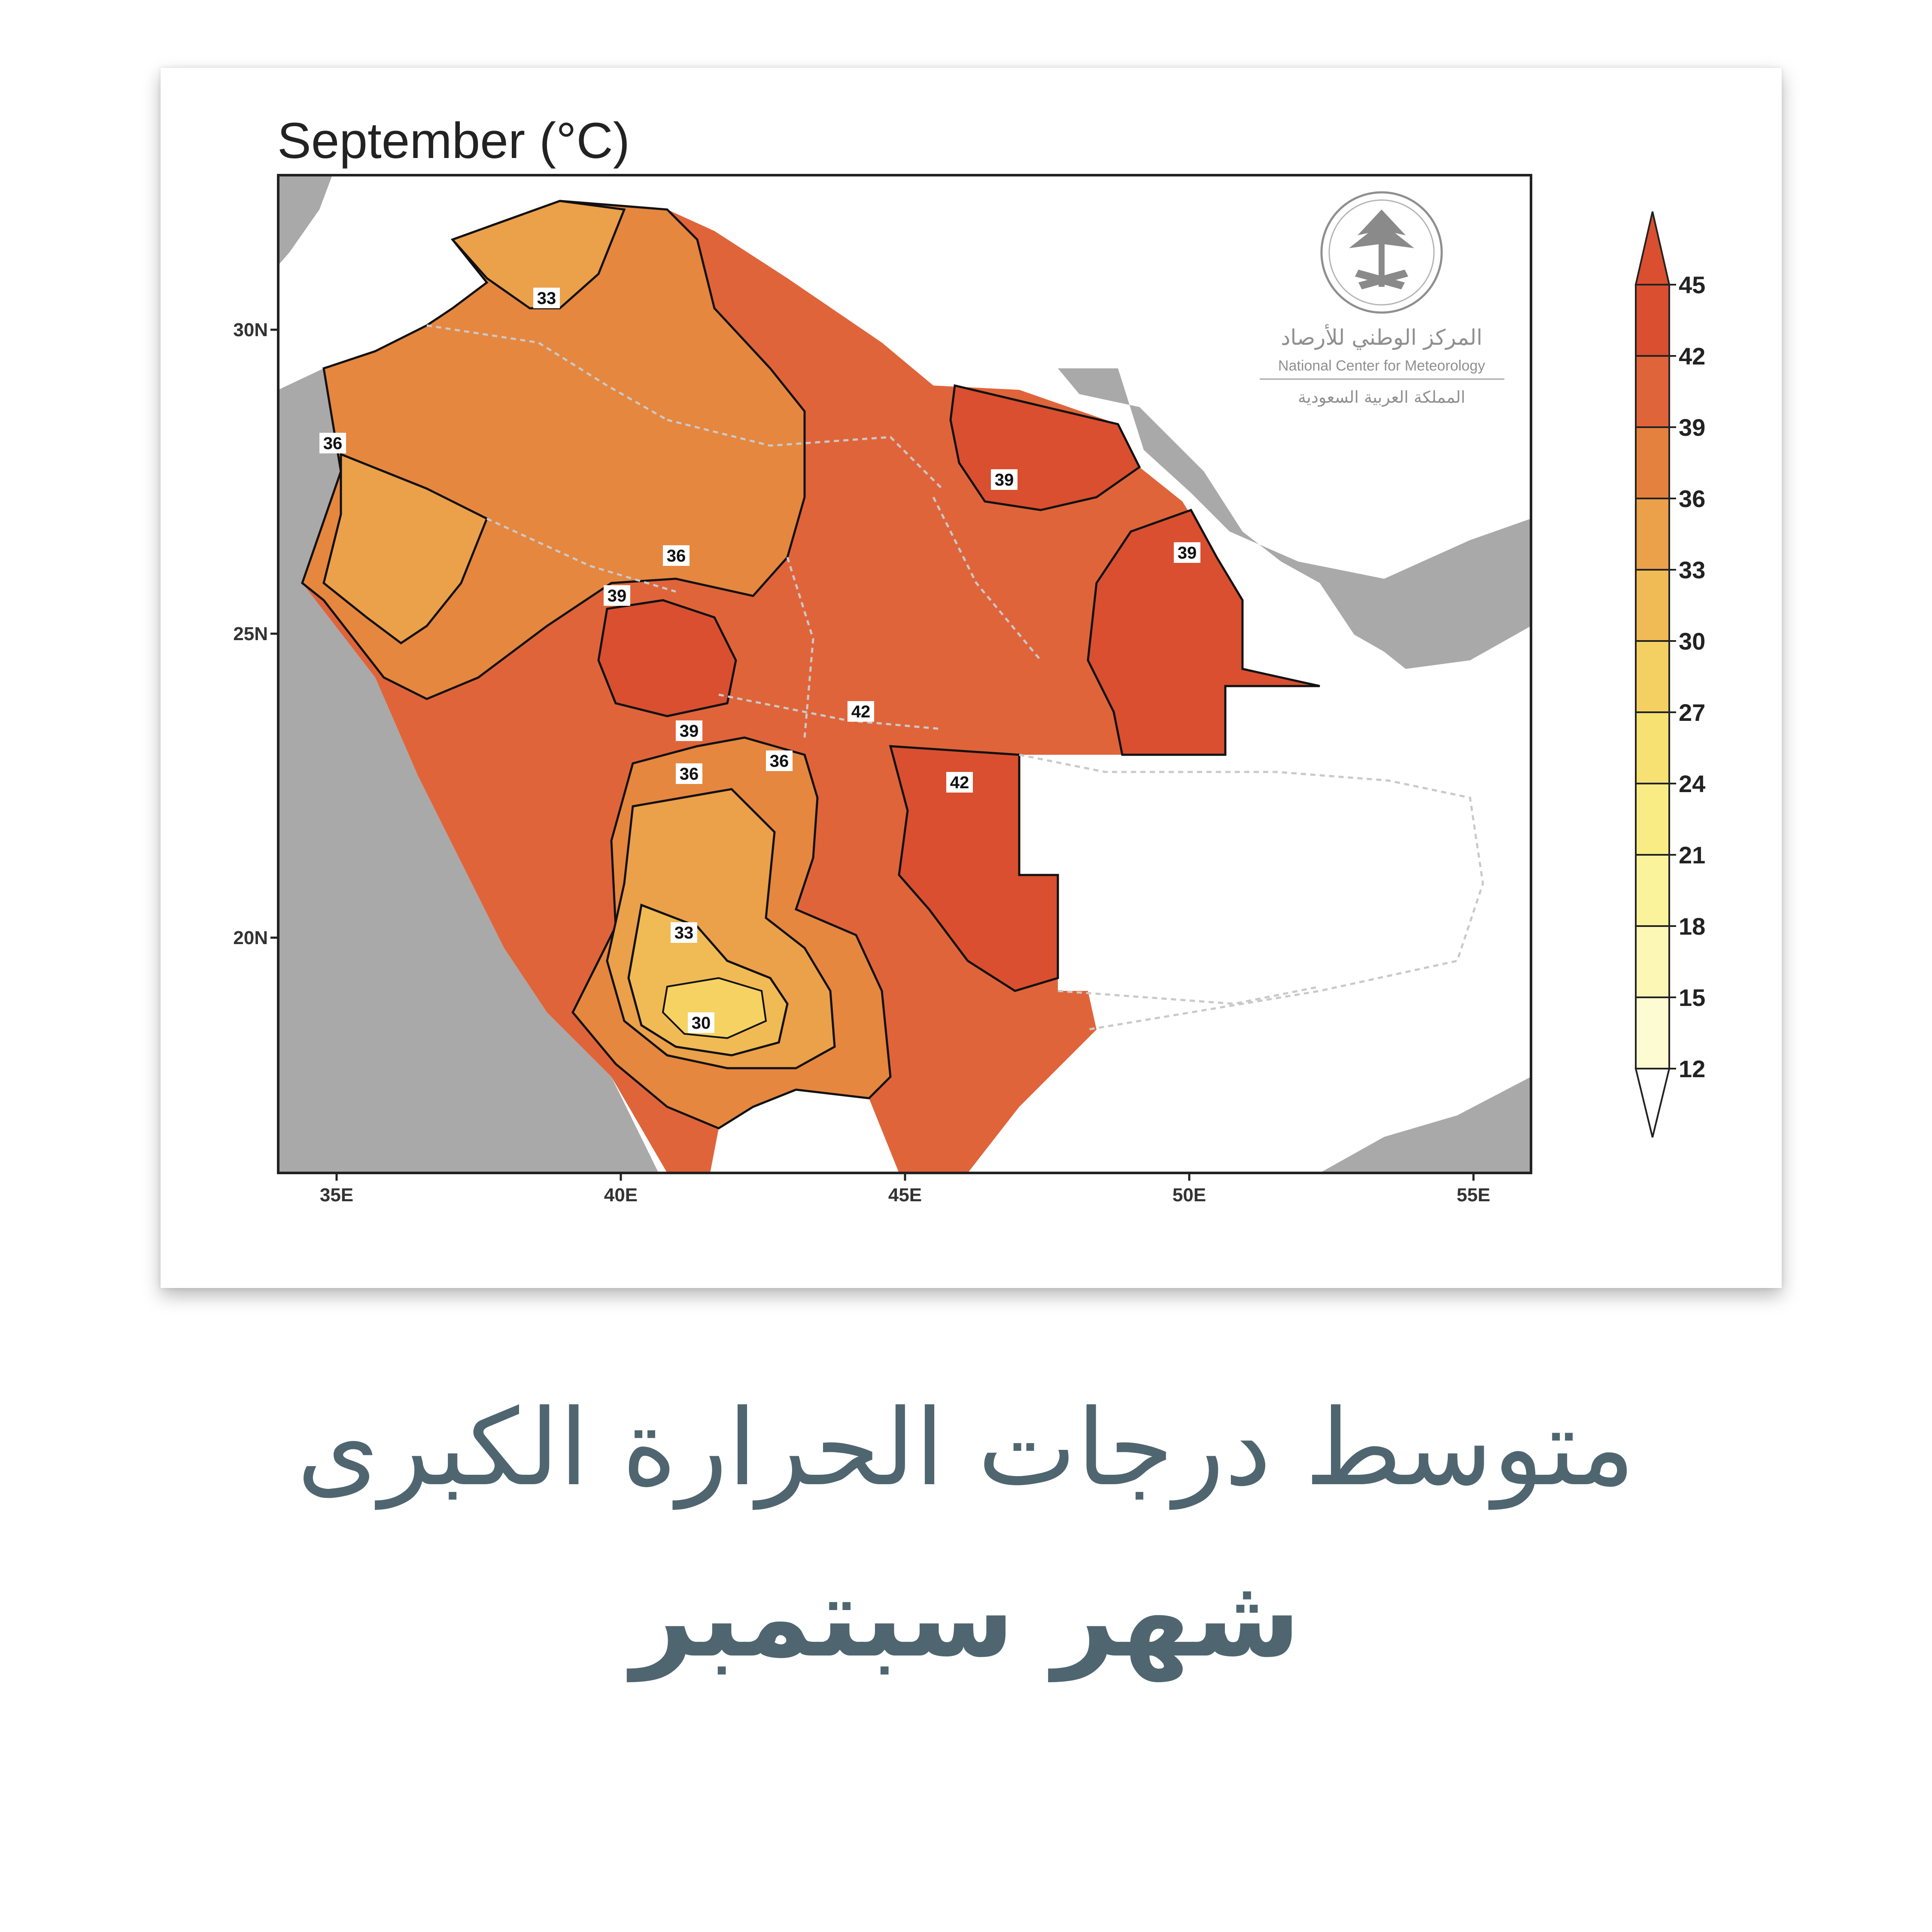  I want to click on lon-label: 55E, so click(1473, 1195).